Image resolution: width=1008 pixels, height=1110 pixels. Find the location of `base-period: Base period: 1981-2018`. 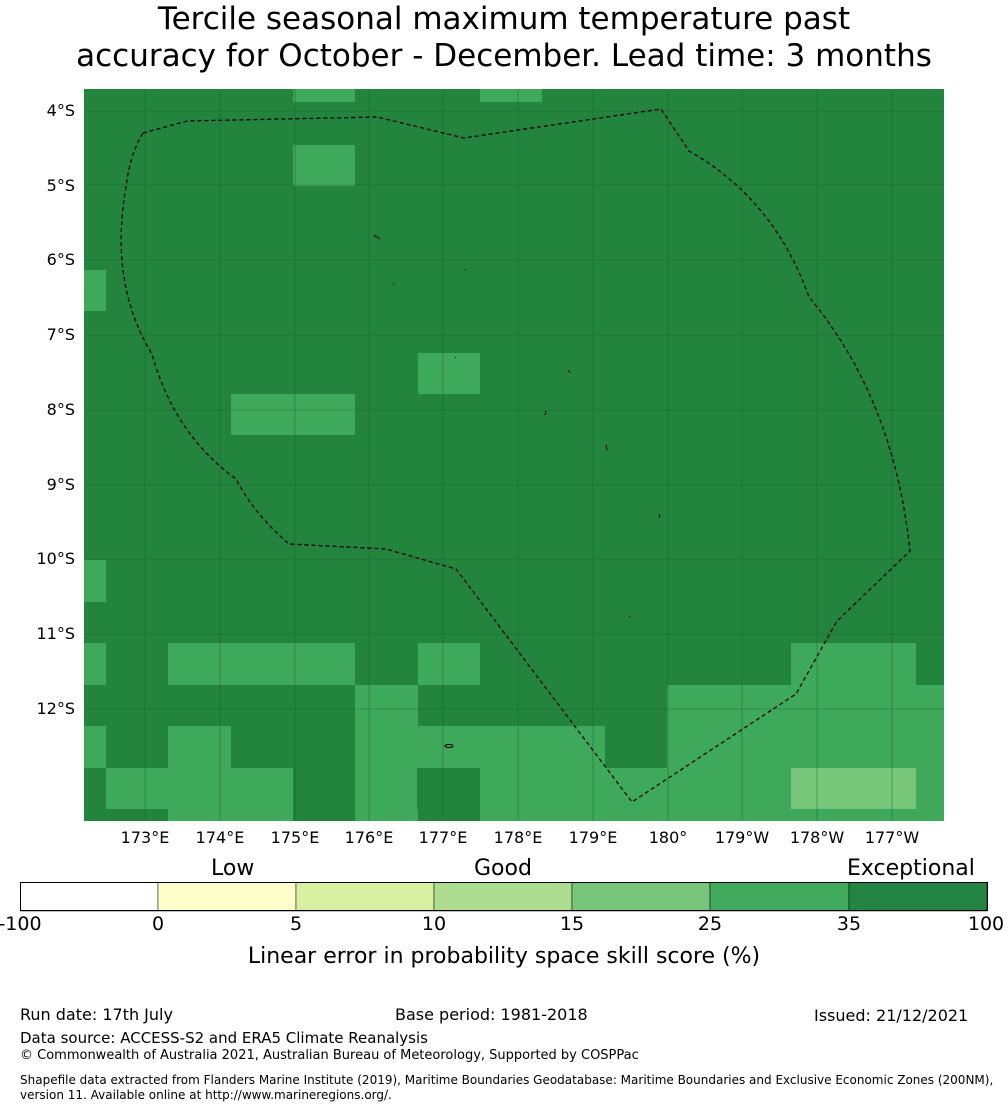

base-period: Base period: 1981-2018 is located at coordinates (491, 1014).